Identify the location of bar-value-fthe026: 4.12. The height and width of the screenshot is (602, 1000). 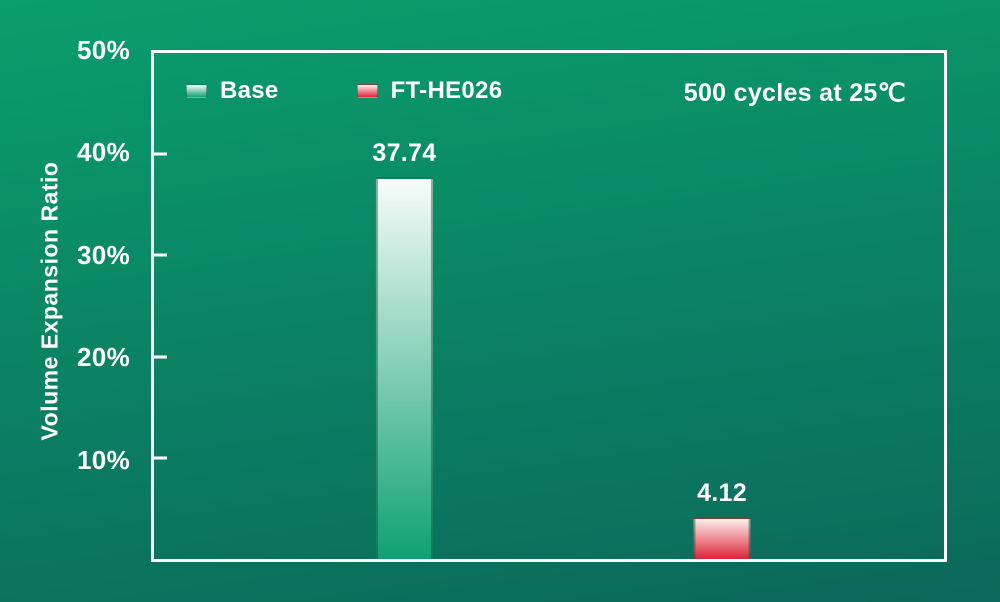
(722, 493).